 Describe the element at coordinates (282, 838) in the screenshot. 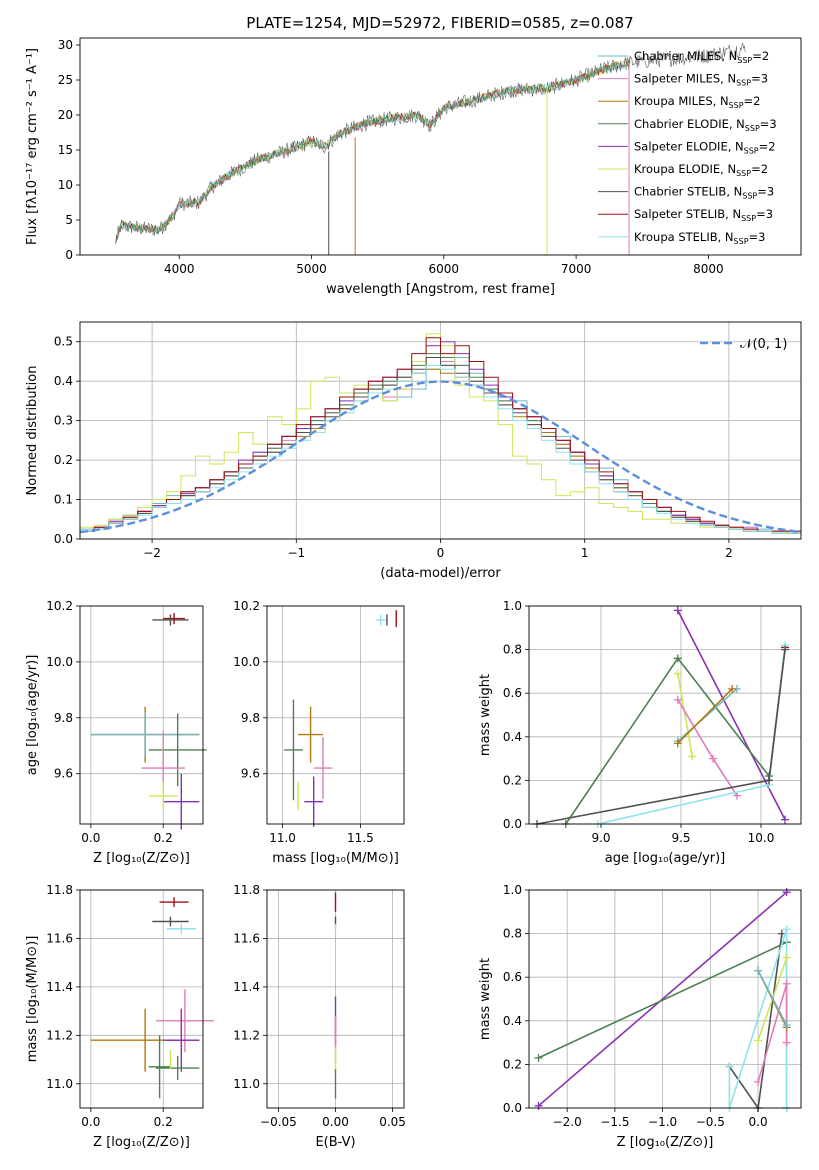

I see `x-tick-label: 11.0` at that location.